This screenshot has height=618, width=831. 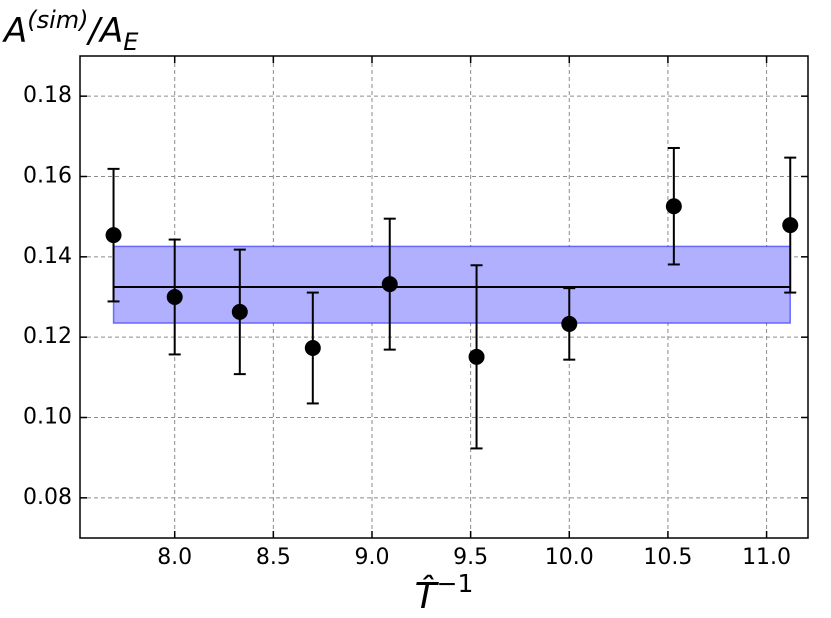 What do you see at coordinates (14, 31) in the screenshot?
I see `y-label-base: A` at bounding box center [14, 31].